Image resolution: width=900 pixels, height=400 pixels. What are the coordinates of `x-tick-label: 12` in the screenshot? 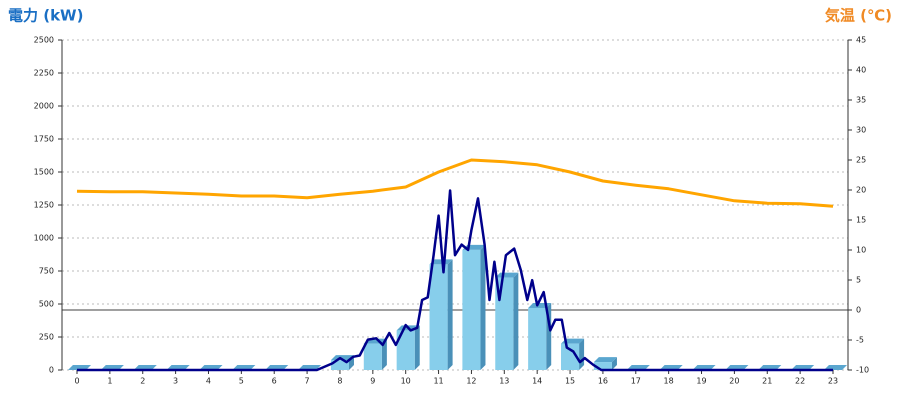 It's located at (471, 381).